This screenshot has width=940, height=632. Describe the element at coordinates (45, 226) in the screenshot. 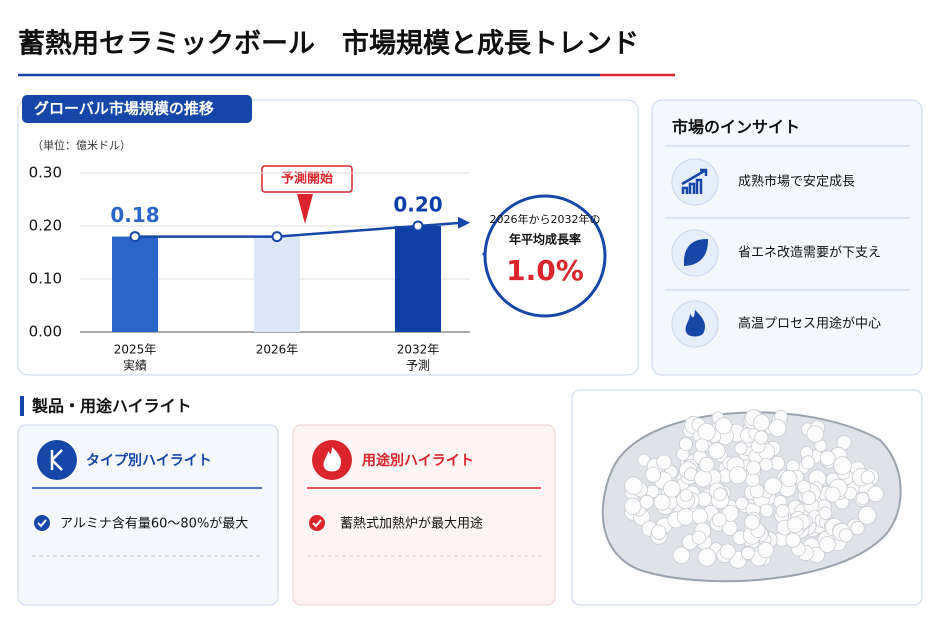

I see `y-tick-label: 0.20` at that location.